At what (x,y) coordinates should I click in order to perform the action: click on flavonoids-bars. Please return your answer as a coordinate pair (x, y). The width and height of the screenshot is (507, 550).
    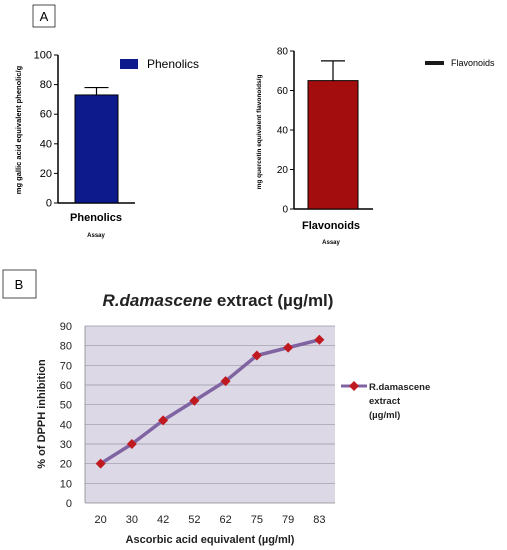
    Looking at the image, I should click on (333, 135).